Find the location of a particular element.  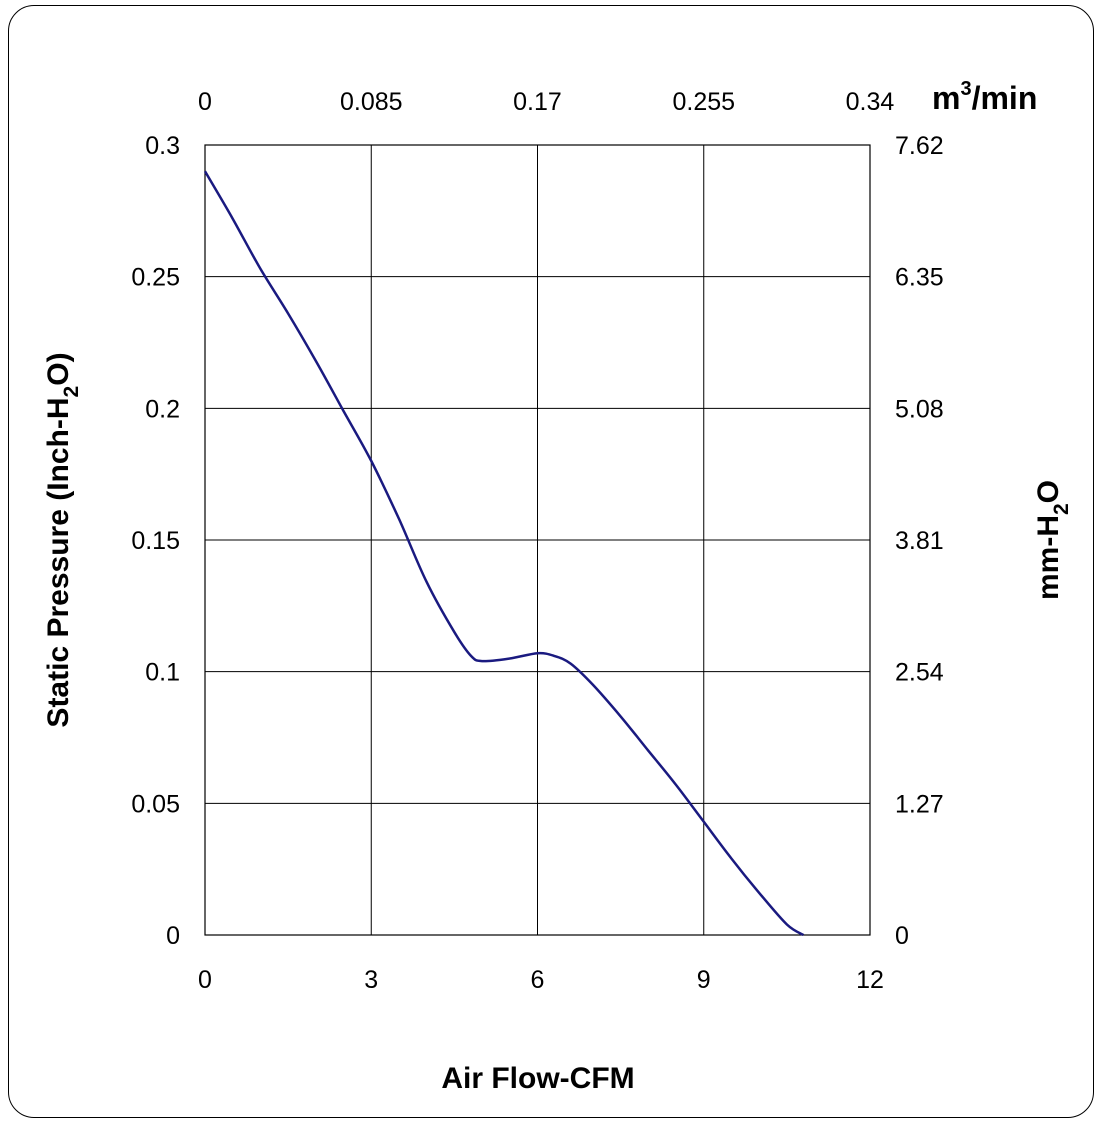

y2-axis-title: mm-H2O is located at coordinates (1052, 540).